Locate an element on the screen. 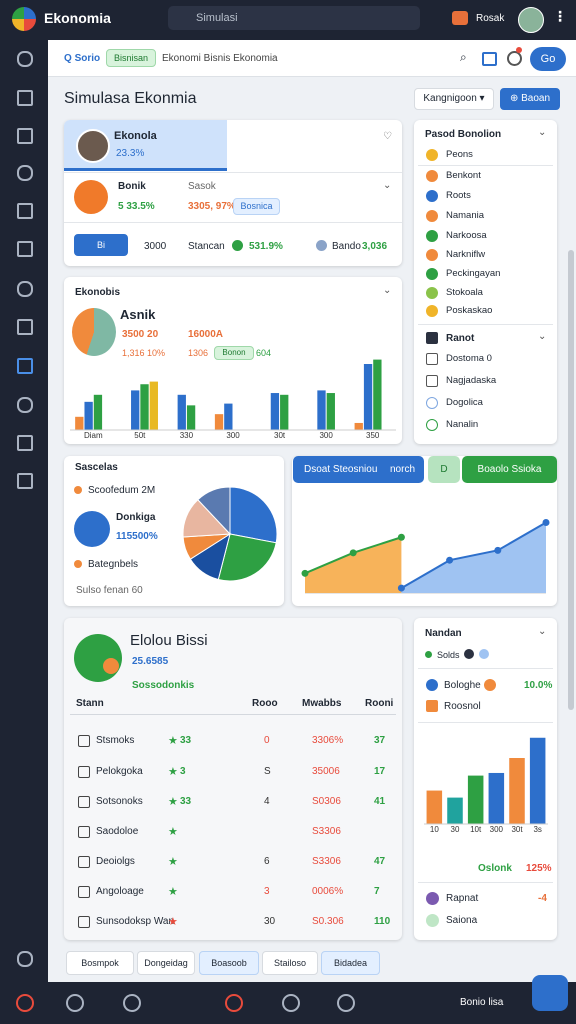  bar-chart: Diam 50t 330 300 30t 300 350 is located at coordinates (233, 399).